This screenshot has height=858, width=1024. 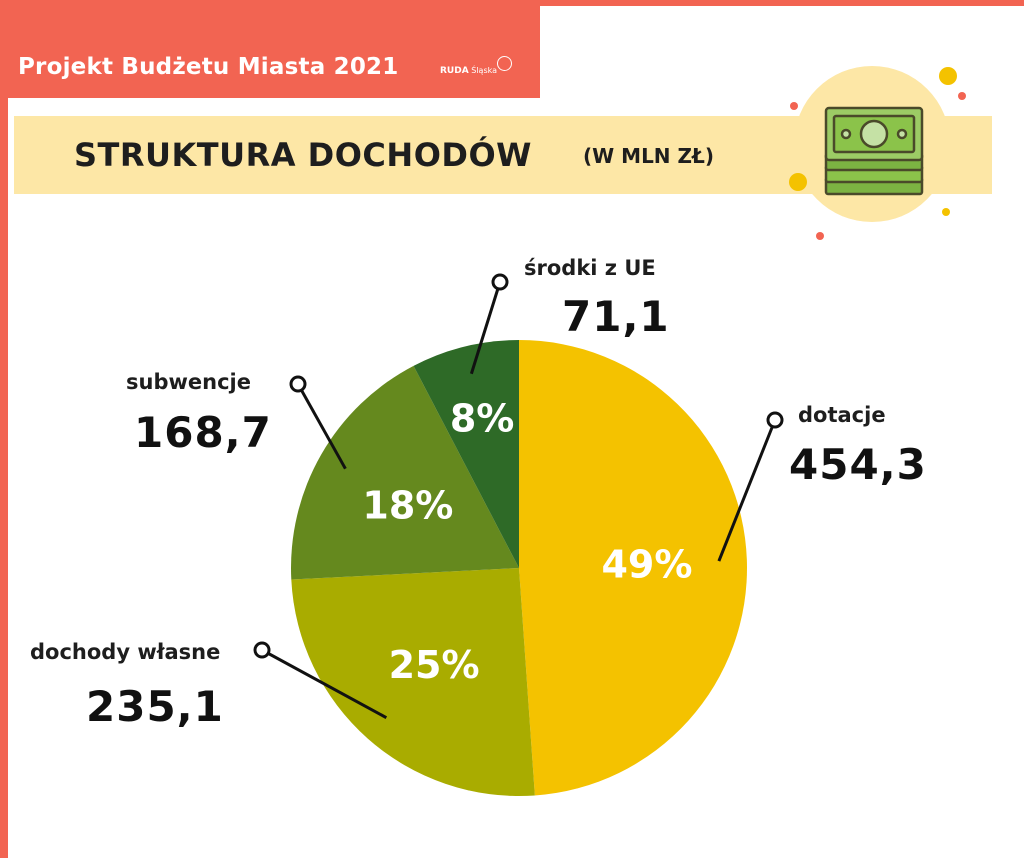 What do you see at coordinates (203, 432) in the screenshot?
I see `subwencje-value: 168,7` at bounding box center [203, 432].